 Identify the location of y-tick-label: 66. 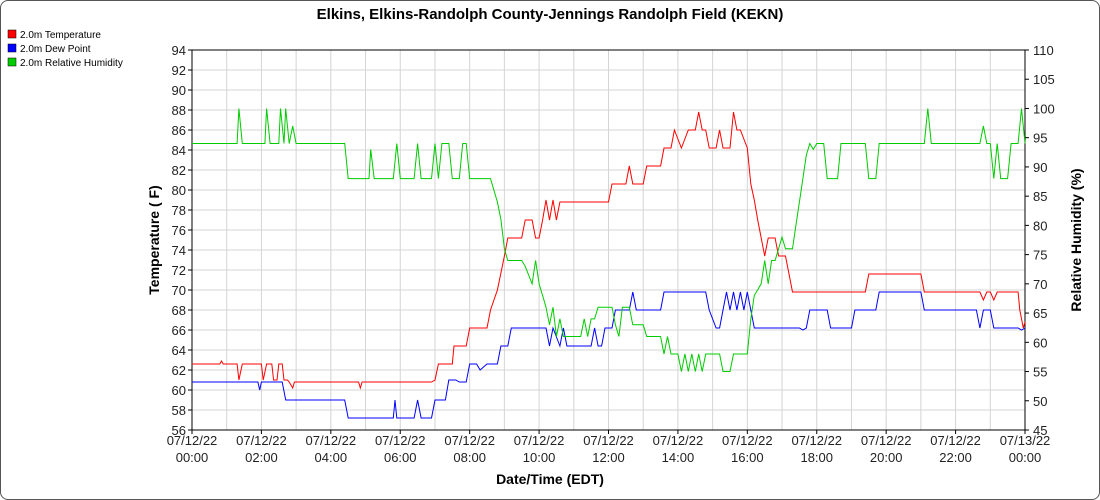
(179, 330).